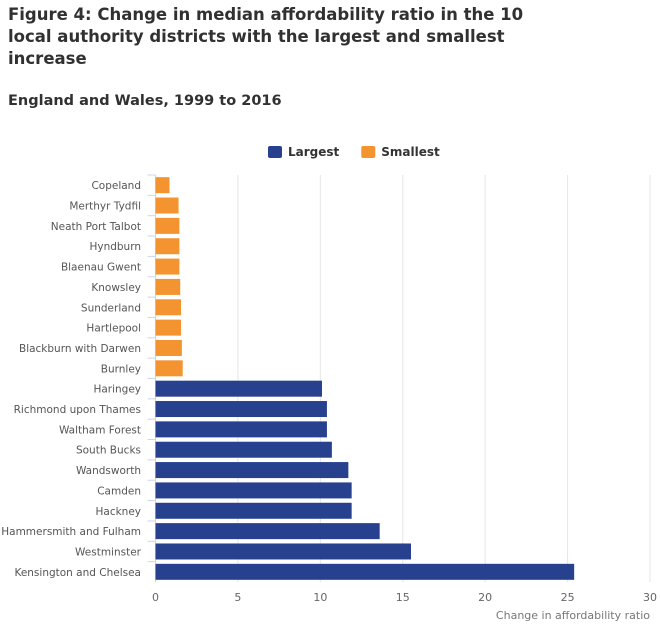 Image resolution: width=660 pixels, height=626 pixels. Describe the element at coordinates (77, 410) in the screenshot. I see `y-category-label: Richmond upon Thames` at that location.